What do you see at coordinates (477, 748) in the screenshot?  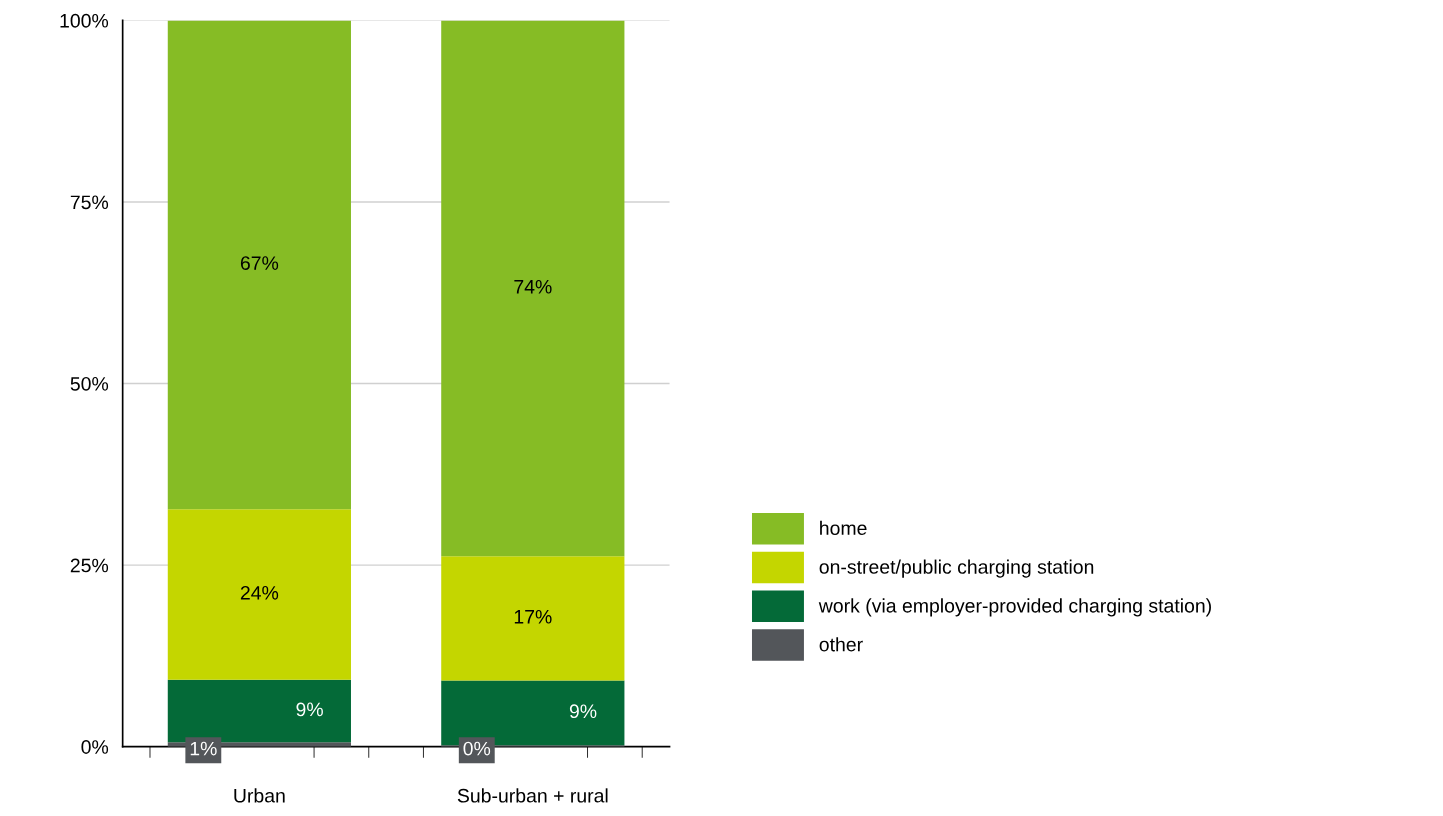 I see `data-label: 0%` at bounding box center [477, 748].